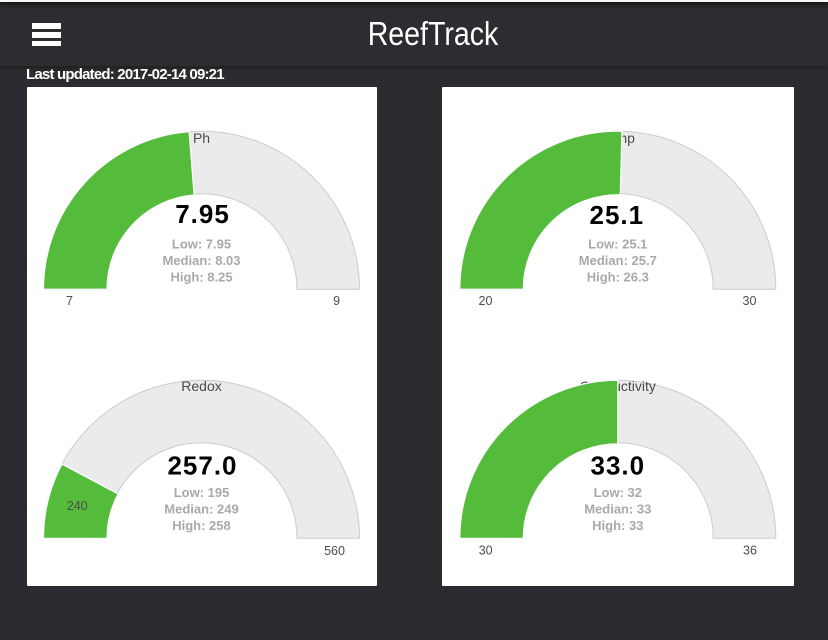 This screenshot has width=828, height=640. What do you see at coordinates (202, 465) in the screenshot?
I see `svg-text: 257.0` at bounding box center [202, 465].